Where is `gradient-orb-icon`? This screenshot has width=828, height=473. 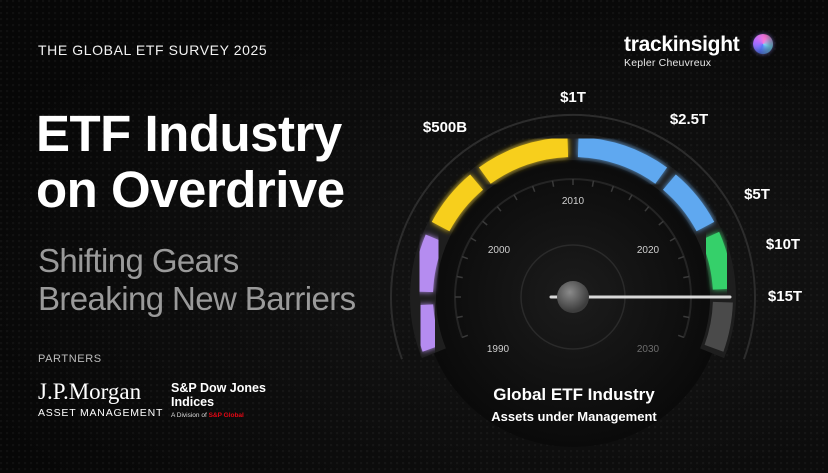
gradient-orb-icon is located at coordinates (763, 44).